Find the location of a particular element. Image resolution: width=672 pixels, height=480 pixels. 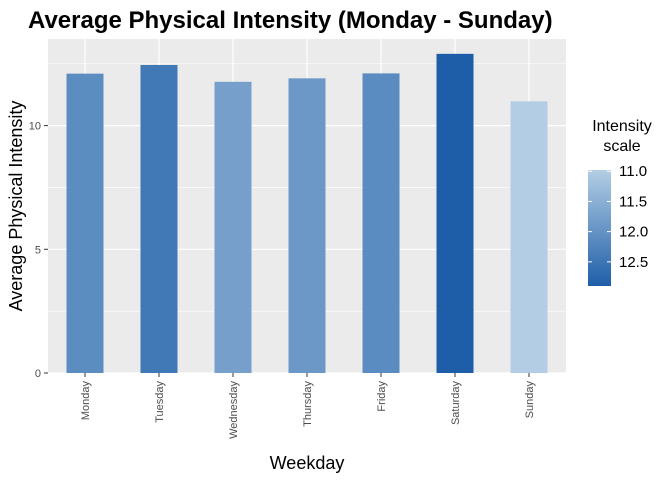

bar-sunday is located at coordinates (529, 237).